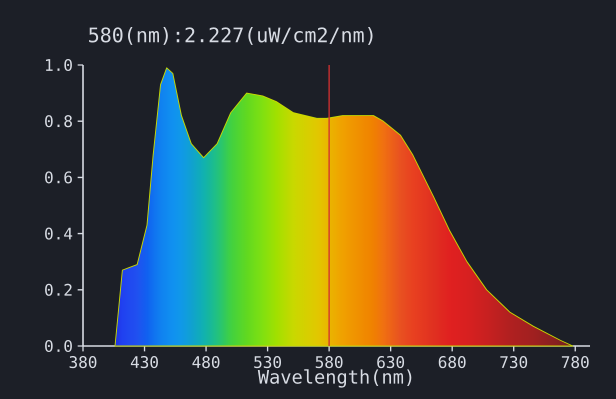  What do you see at coordinates (59, 65) in the screenshot?
I see `y-tick-label: 1.0` at bounding box center [59, 65].